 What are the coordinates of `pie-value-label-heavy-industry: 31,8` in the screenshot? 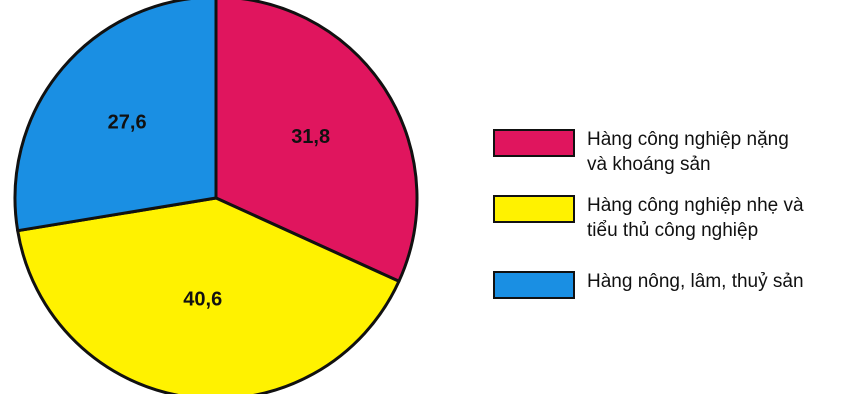 It's located at (310, 137).